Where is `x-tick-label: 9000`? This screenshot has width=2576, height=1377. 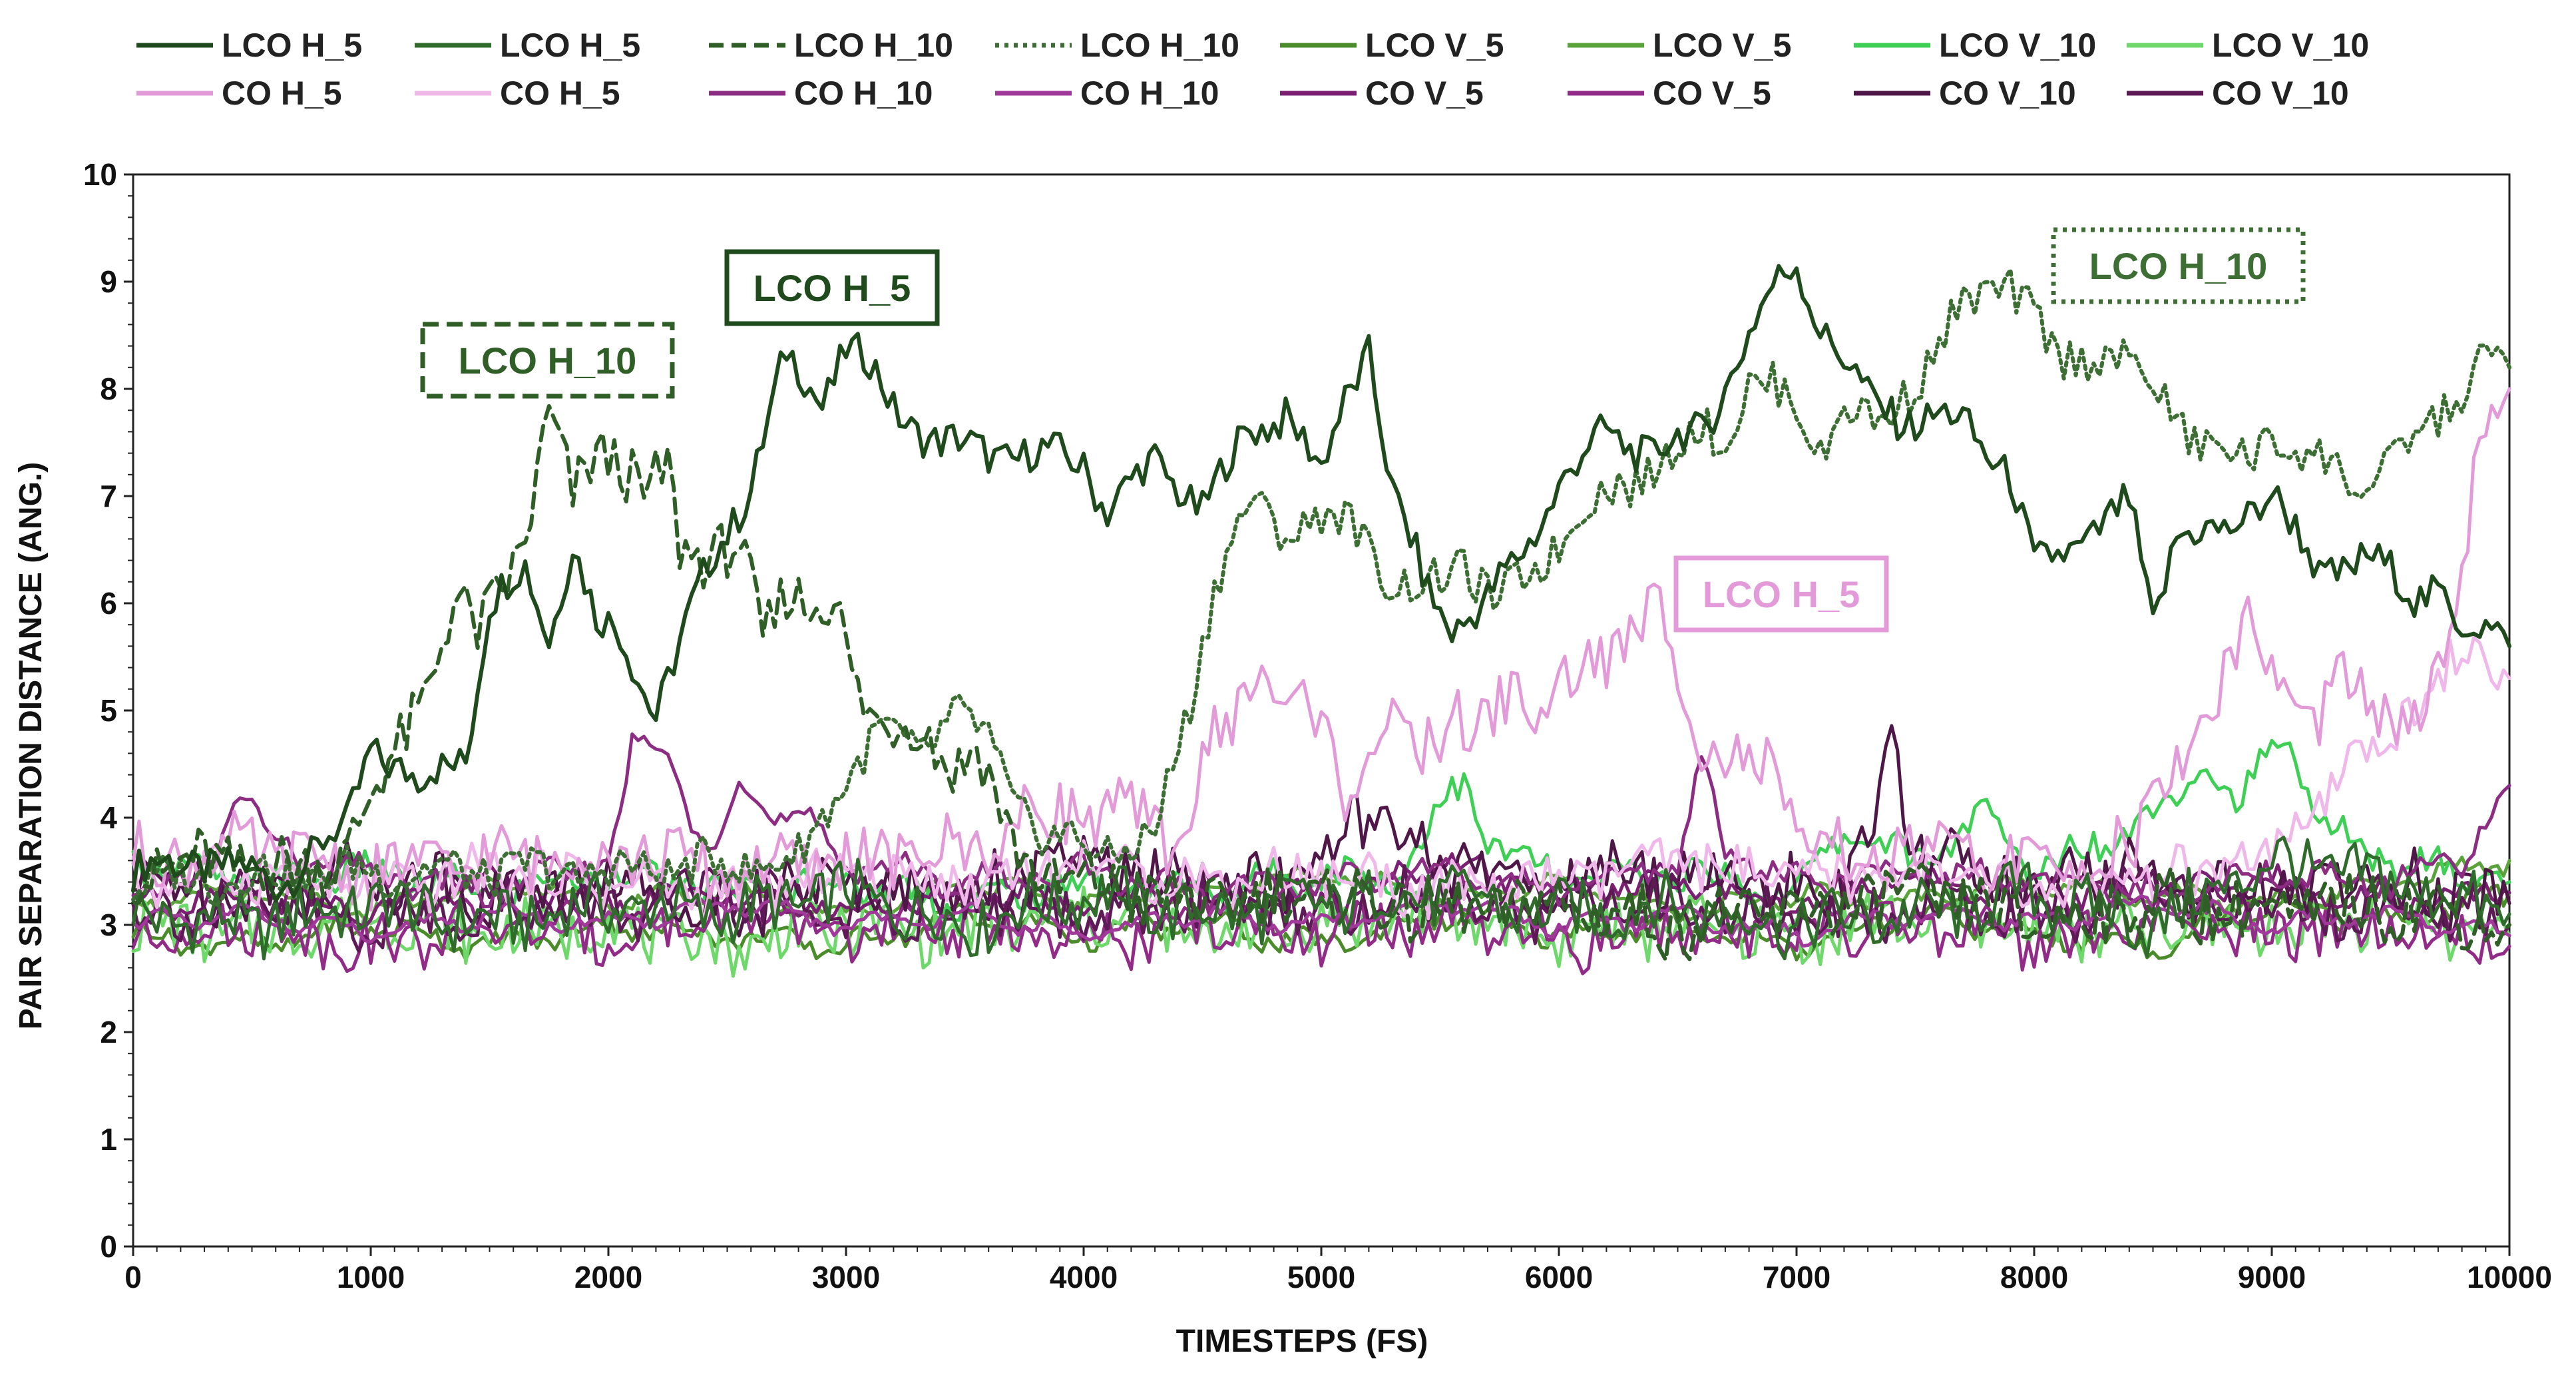 x-tick-label: 9000 is located at coordinates (2272, 1277).